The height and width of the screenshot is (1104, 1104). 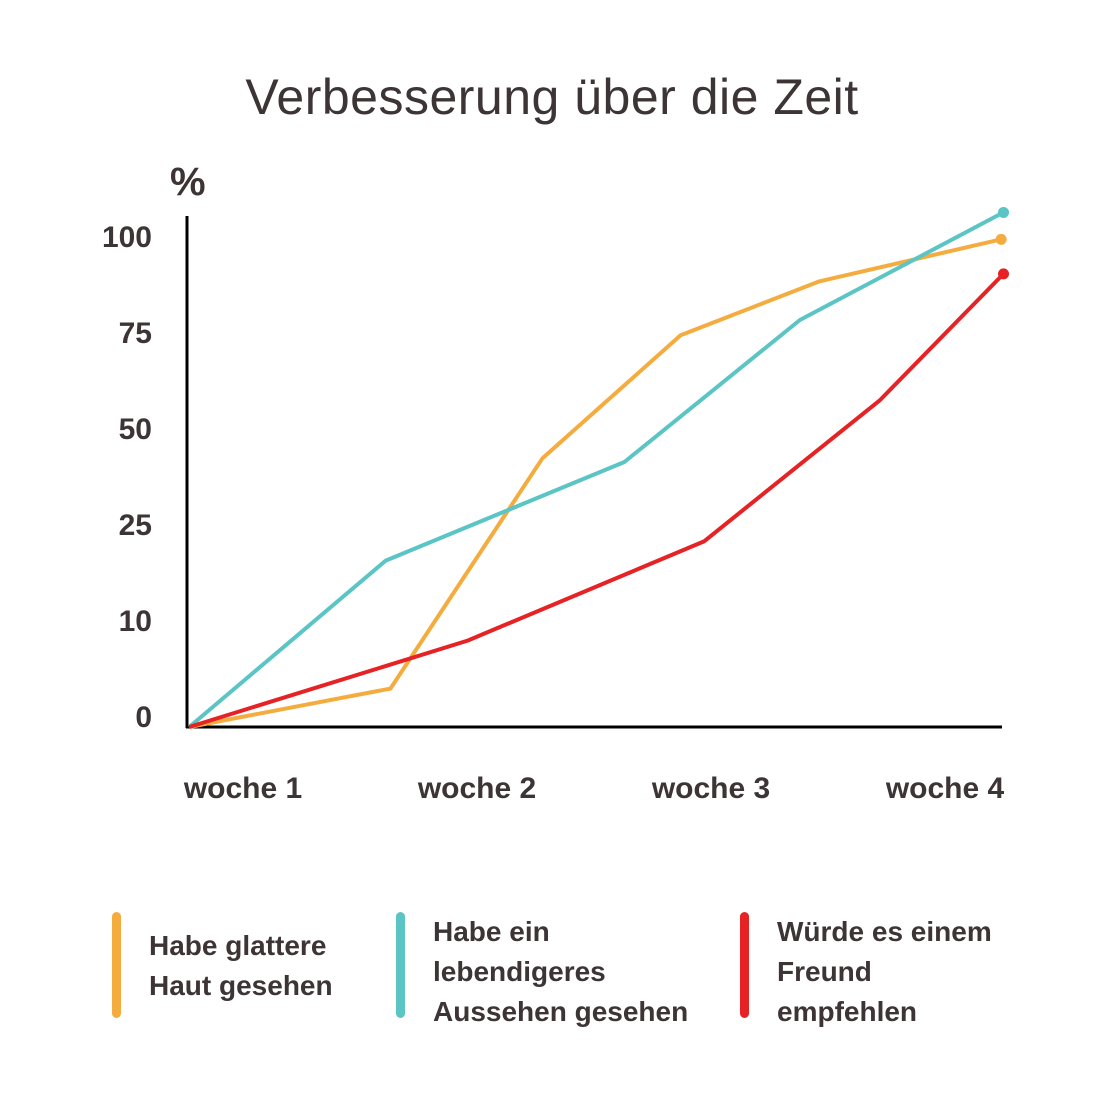 I want to click on y-tick-label: 10, so click(x=135, y=621).